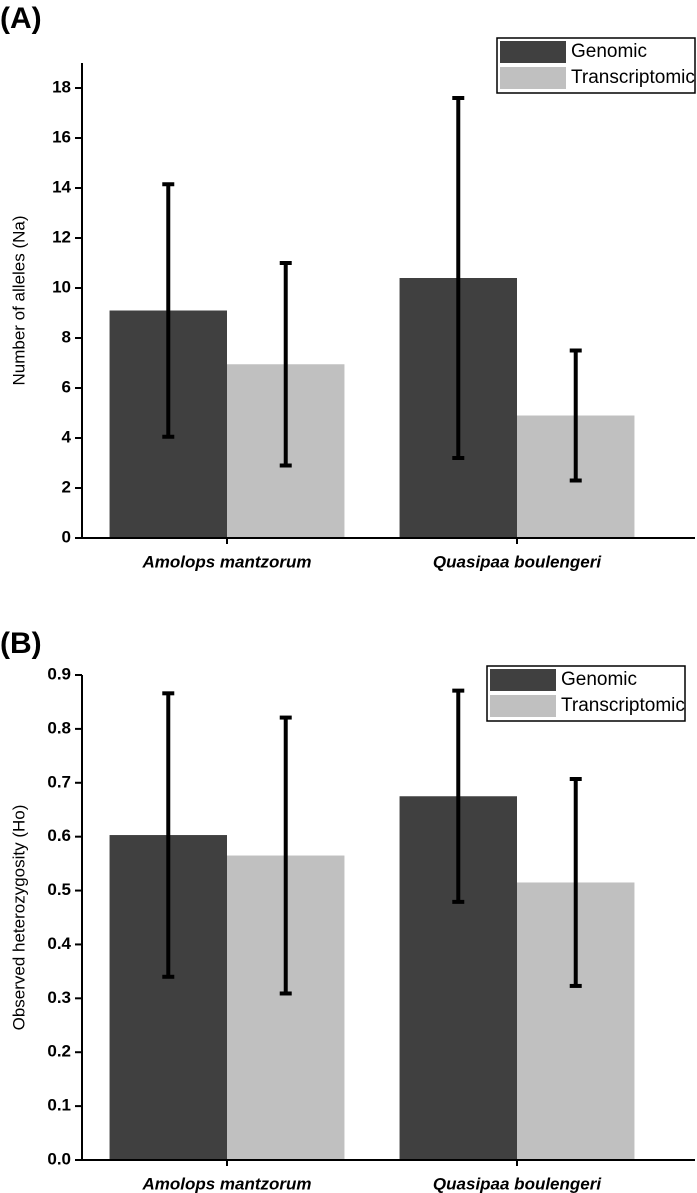  Describe the element at coordinates (59, 1051) in the screenshot. I see `y-tick-label: 0.2` at that location.